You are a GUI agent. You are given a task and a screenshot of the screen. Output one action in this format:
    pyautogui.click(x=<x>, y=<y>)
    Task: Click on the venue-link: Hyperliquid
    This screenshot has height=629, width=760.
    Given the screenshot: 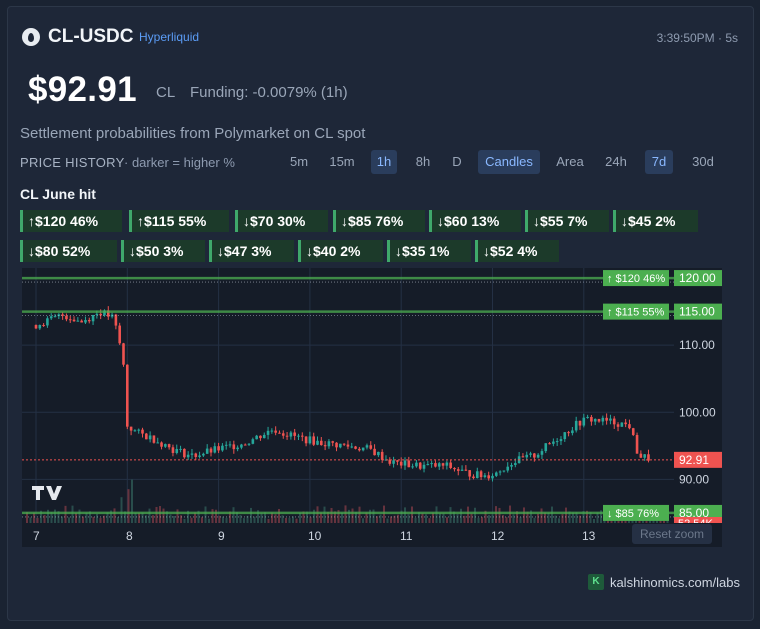 What is the action you would take?
    pyautogui.click(x=169, y=37)
    